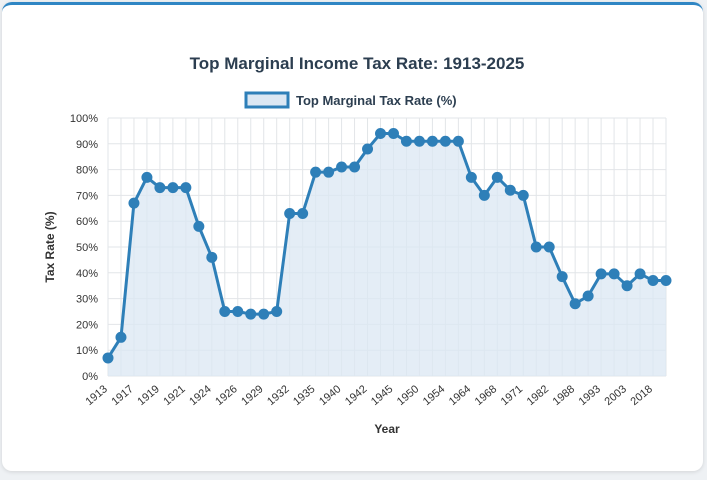 This screenshot has width=707, height=480. I want to click on data-point-1925, so click(225, 311).